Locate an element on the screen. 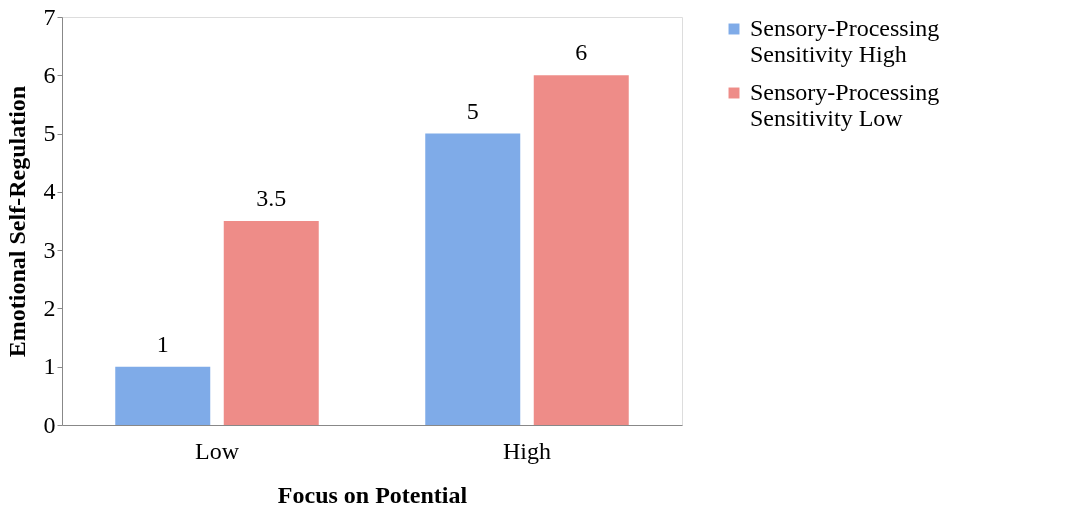  y-tick-label: 7 is located at coordinates (49, 16).